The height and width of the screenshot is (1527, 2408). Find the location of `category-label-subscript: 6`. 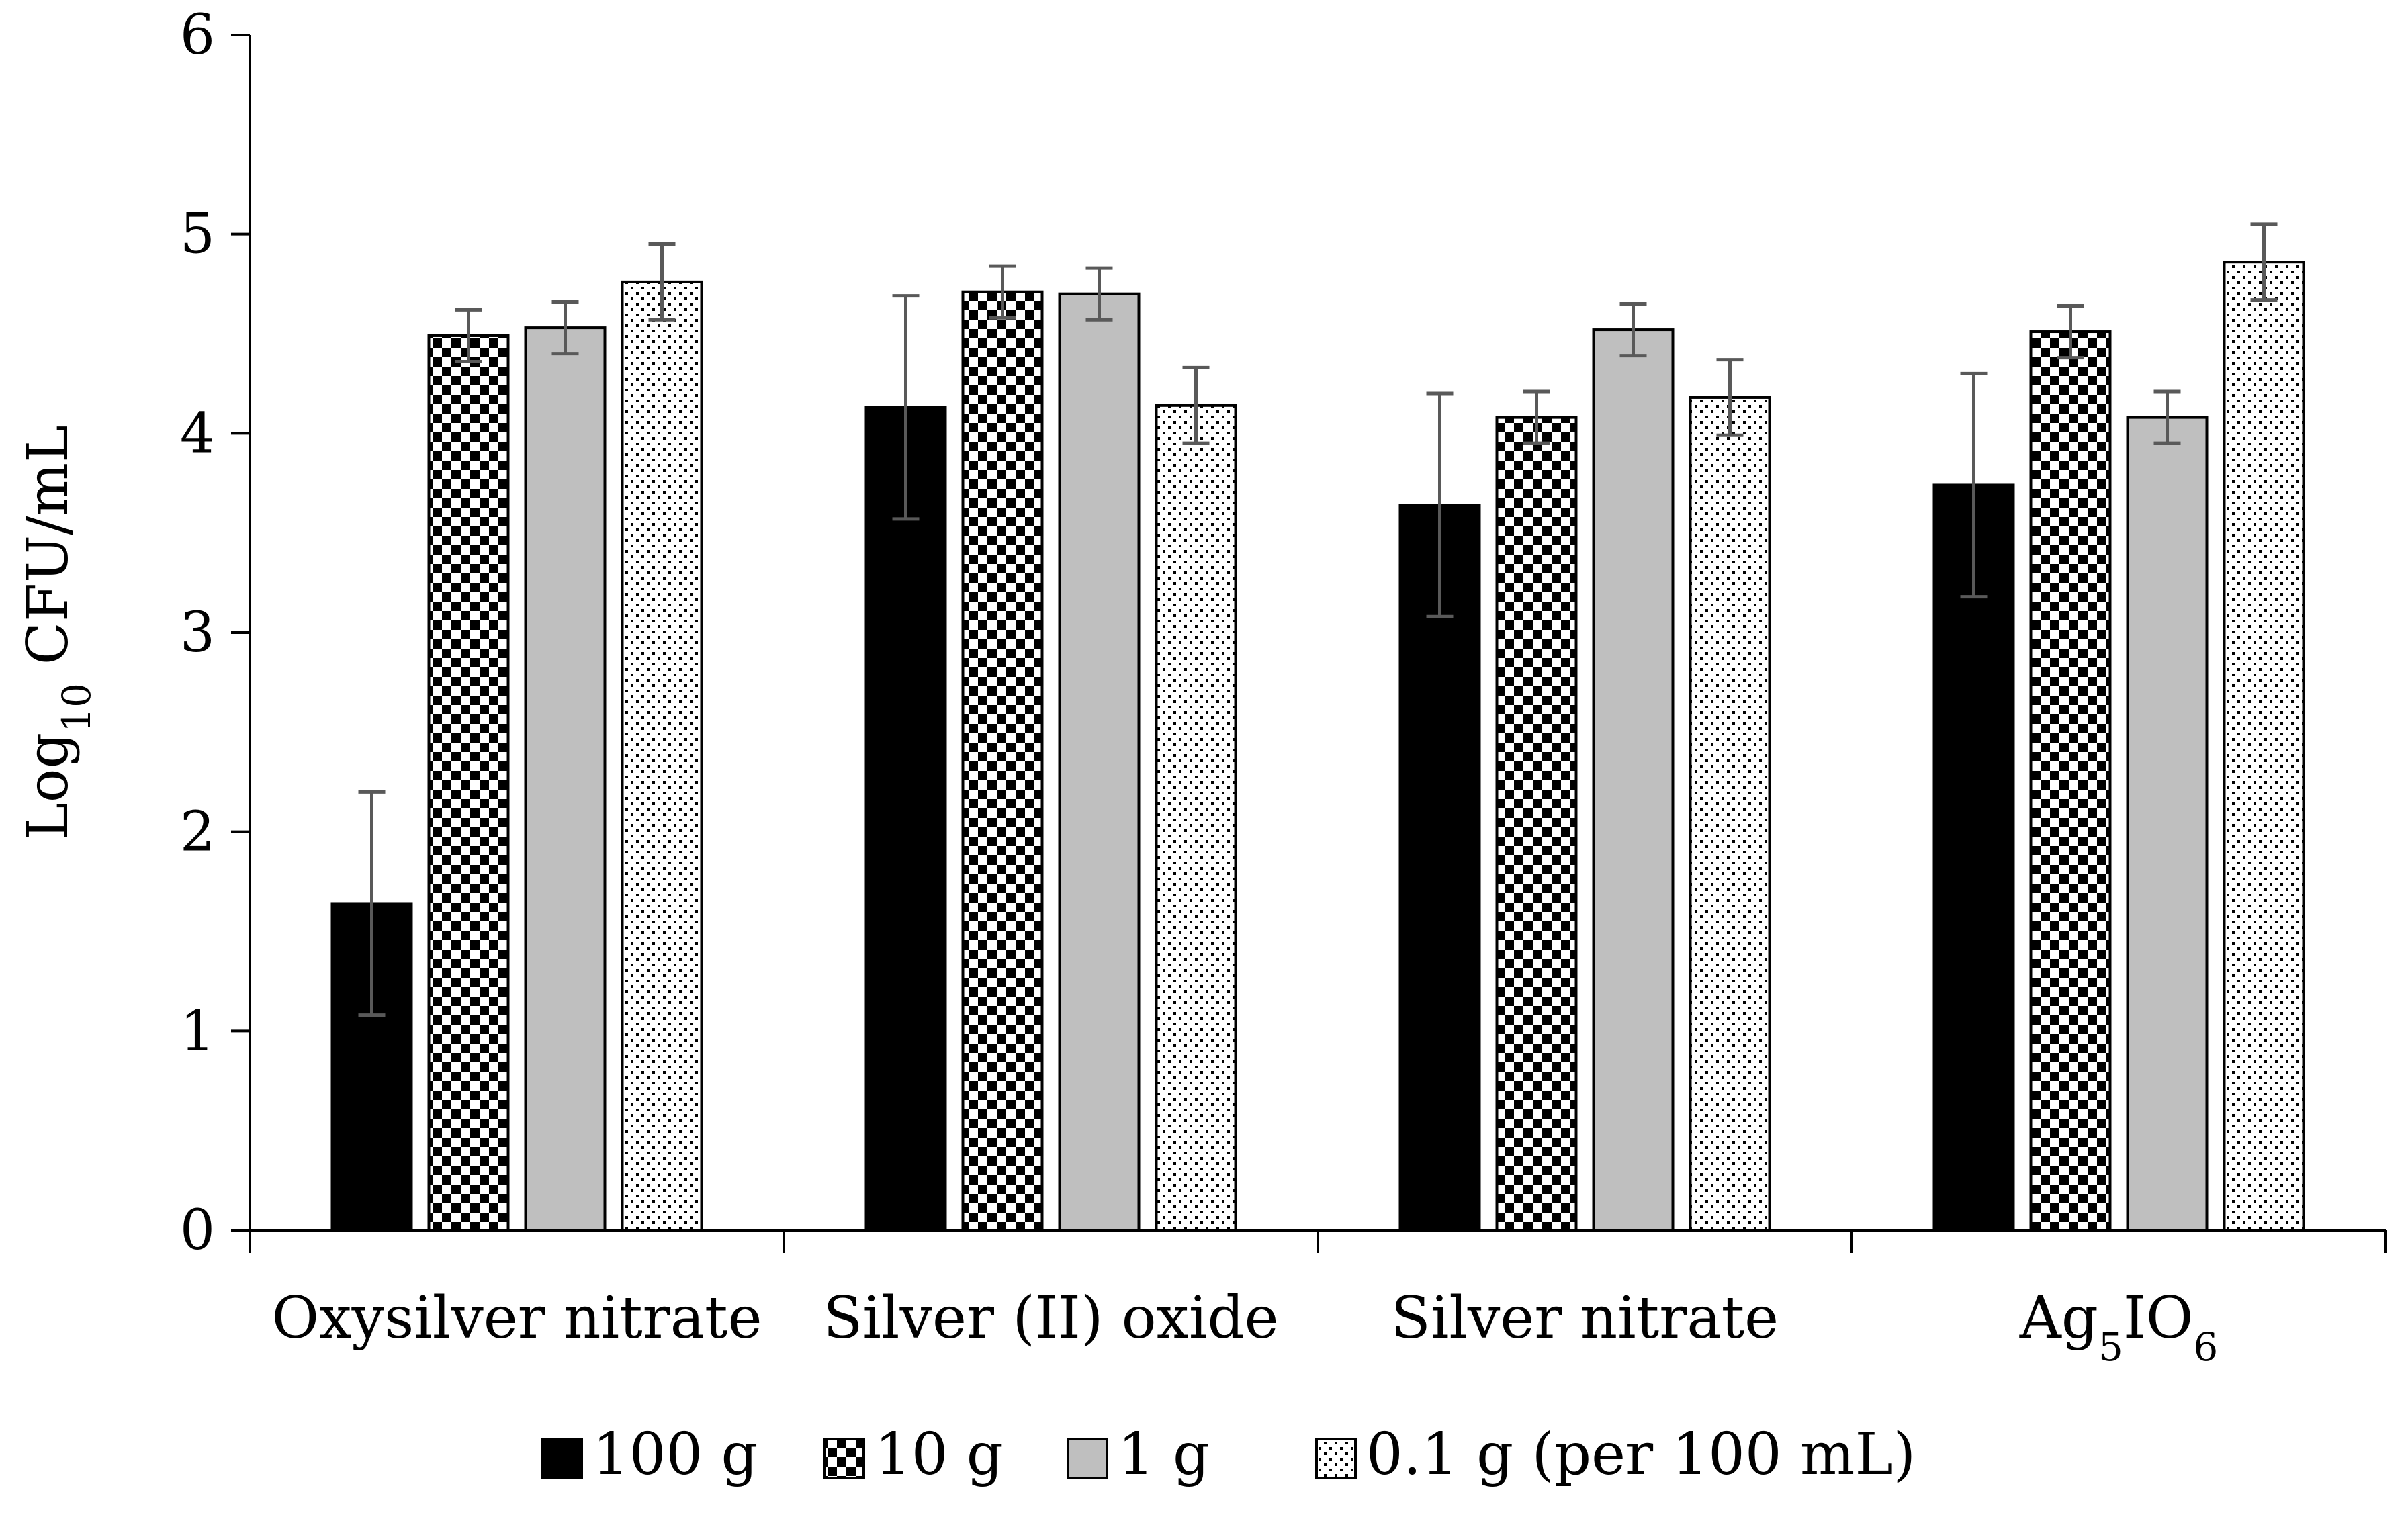

category-label-subscript: 6 is located at coordinates (2206, 1347).